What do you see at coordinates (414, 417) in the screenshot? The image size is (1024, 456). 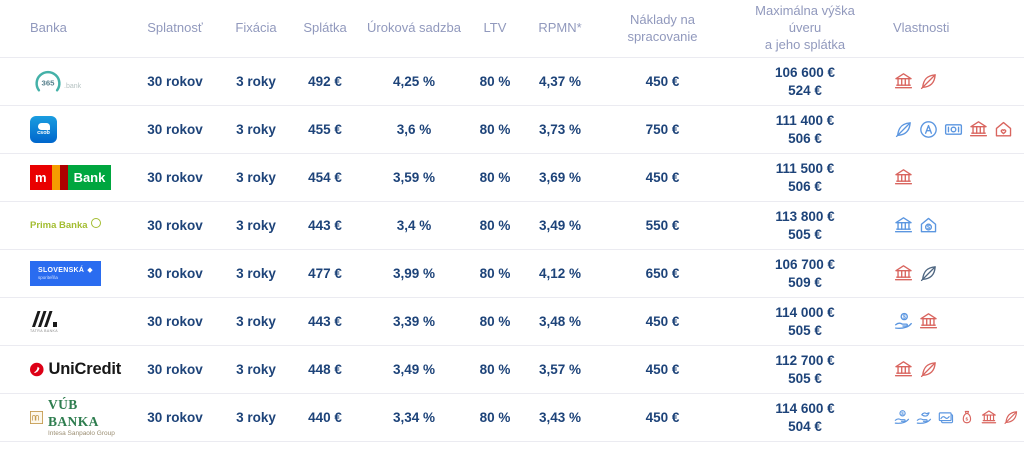 I see `cell-urokova-sadzba: 3,34 %` at bounding box center [414, 417].